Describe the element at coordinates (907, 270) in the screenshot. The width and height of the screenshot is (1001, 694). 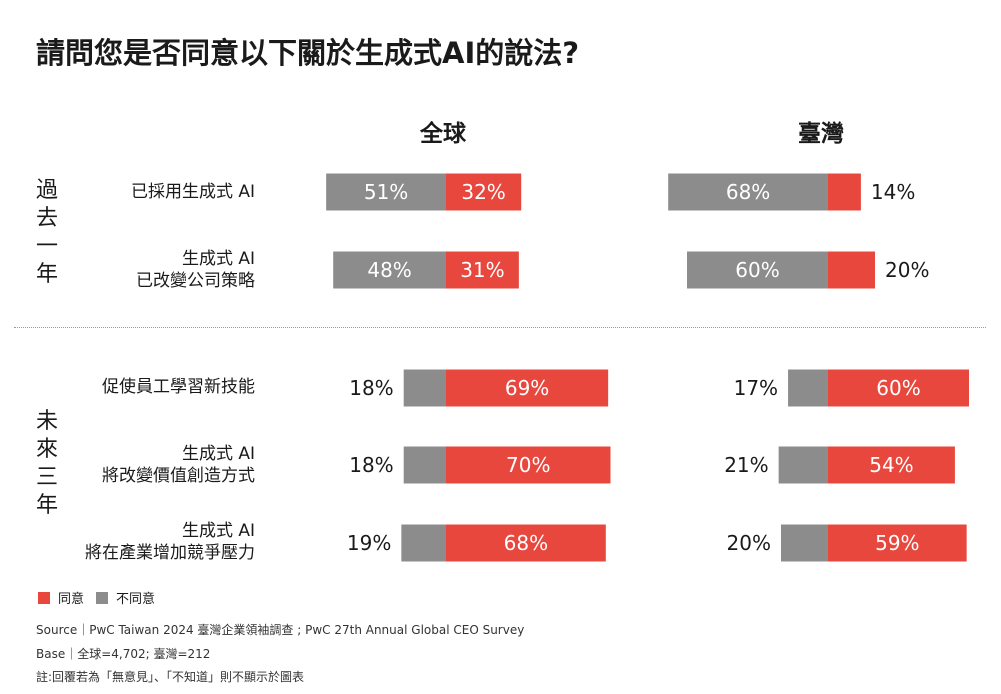
I see `label-agree-p1-r1: 20%` at that location.